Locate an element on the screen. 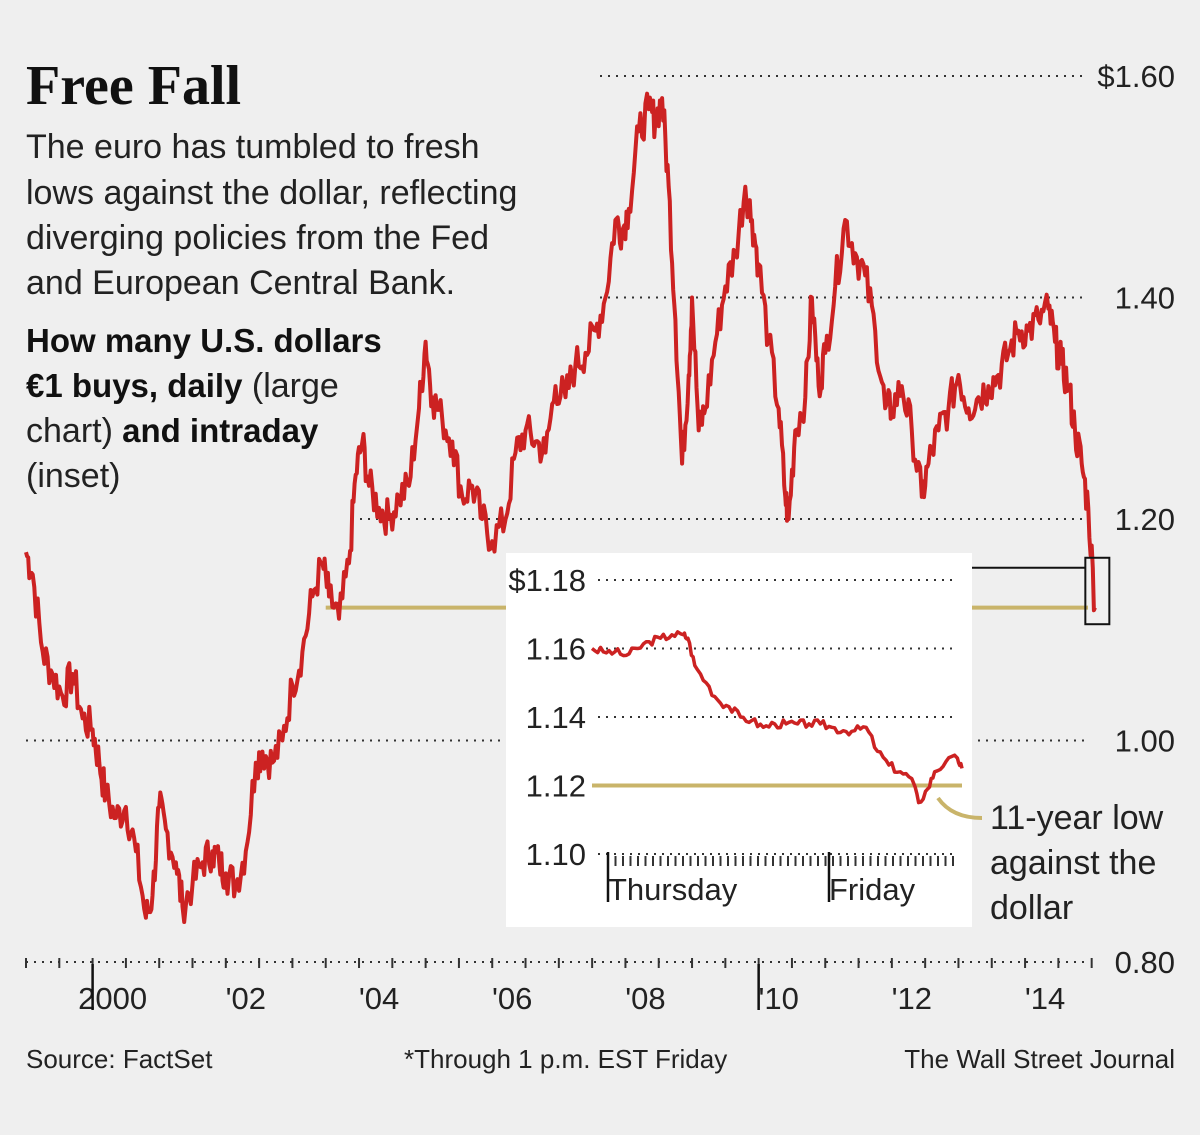  inset-day-label: Thursday is located at coordinates (673, 889).